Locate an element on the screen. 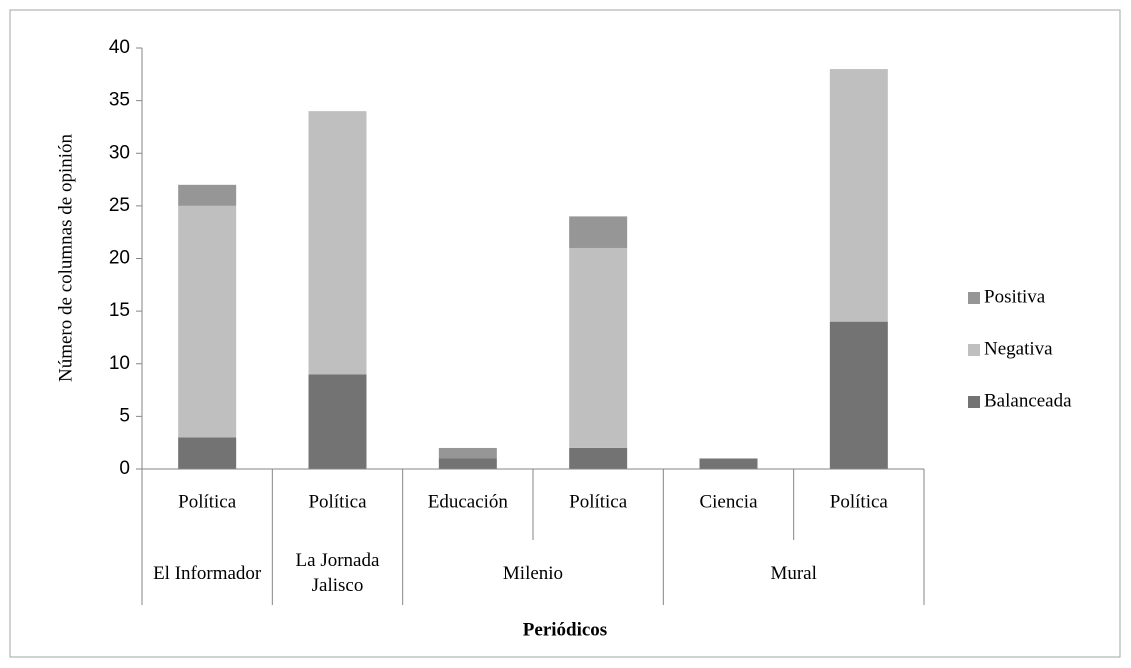 The image size is (1131, 668). y-tick-label: 15 is located at coordinates (119, 310).